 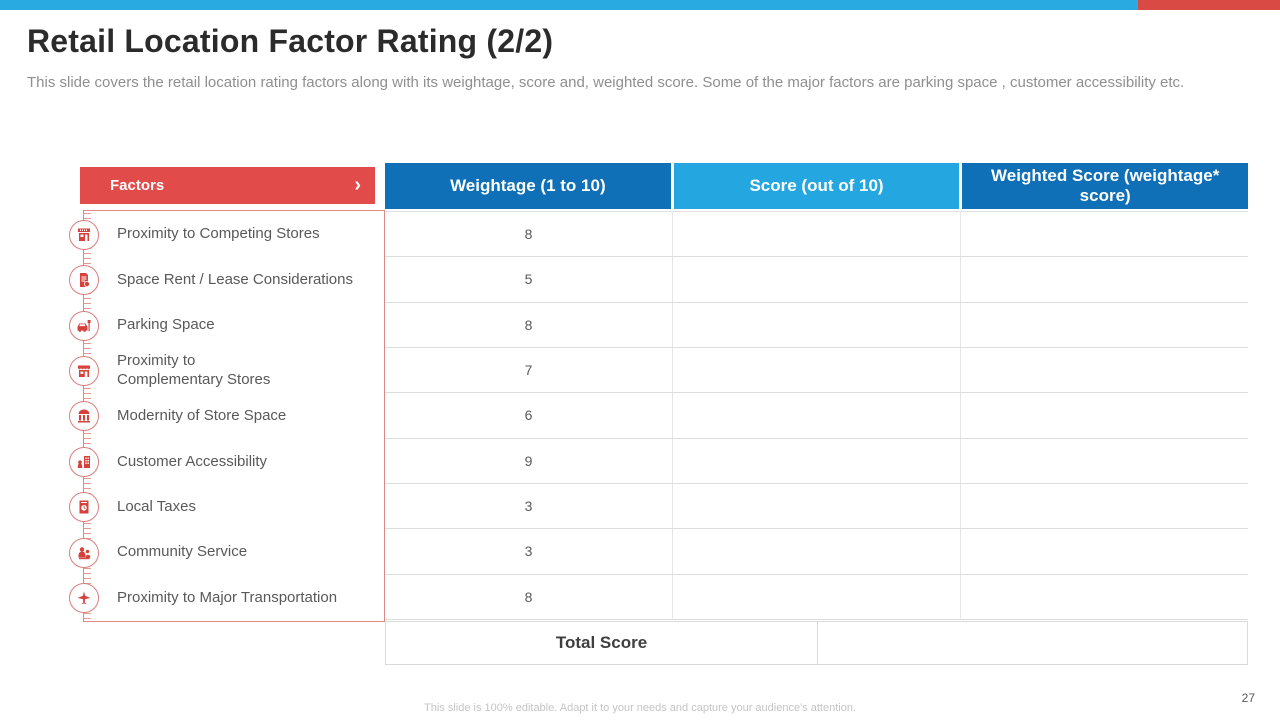 I want to click on list-item-competing-stores: Proximity to Competing Stores, so click(x=226, y=234).